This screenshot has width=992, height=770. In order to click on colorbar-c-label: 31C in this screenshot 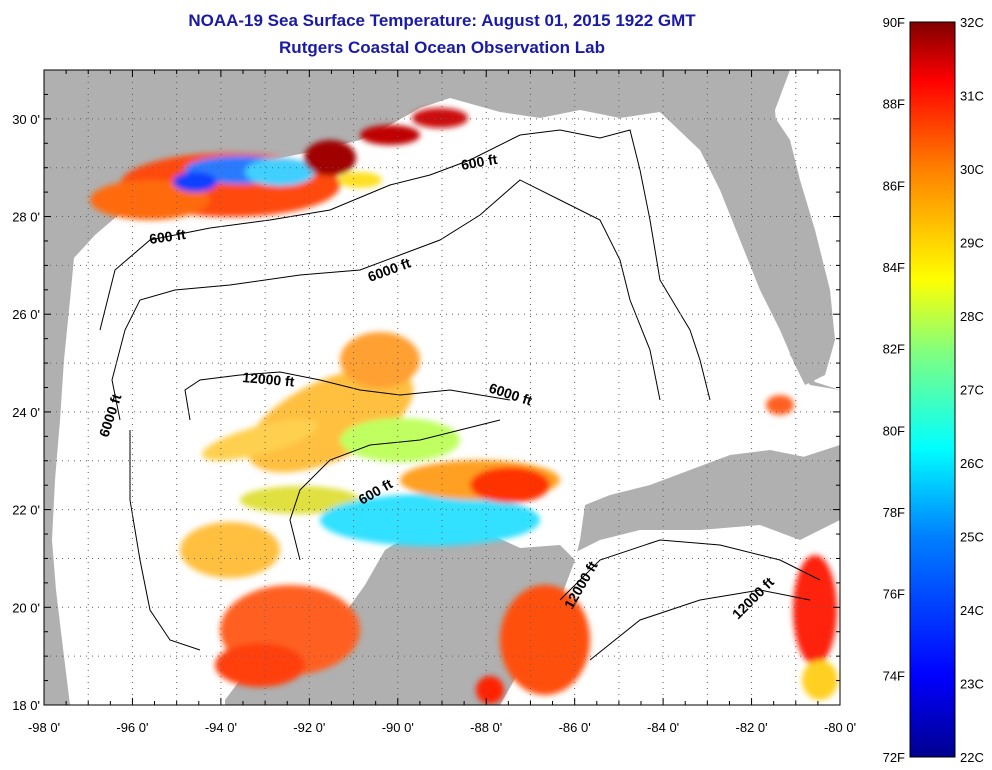, I will do `click(972, 96)`.